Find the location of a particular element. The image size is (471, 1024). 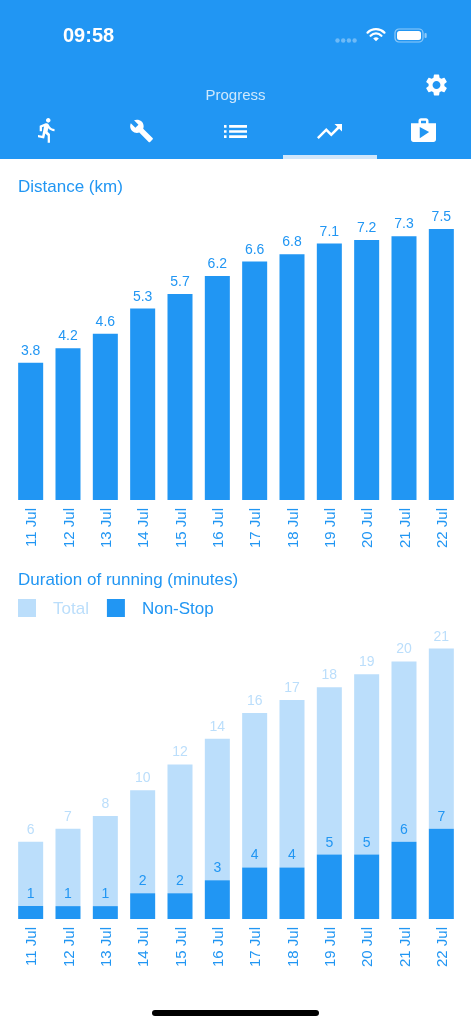

total-label: 20 is located at coordinates (404, 648).